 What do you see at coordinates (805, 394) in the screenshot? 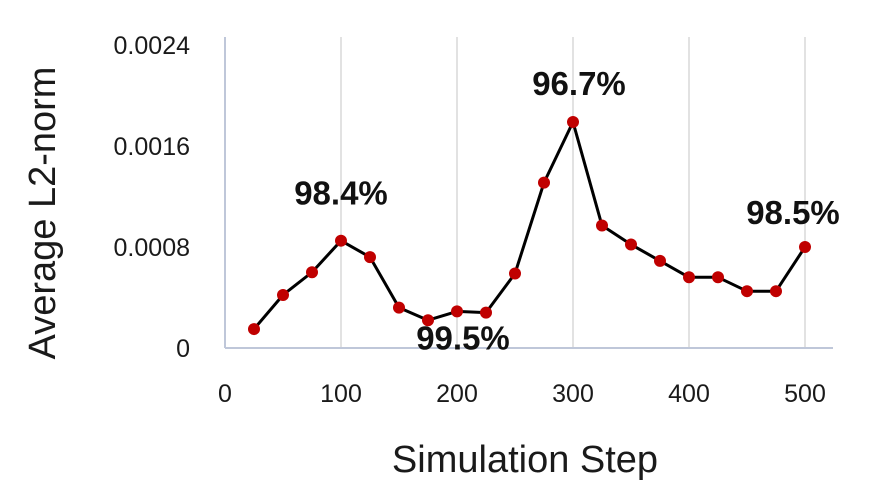
I see `x-tick-label: 500` at bounding box center [805, 394].